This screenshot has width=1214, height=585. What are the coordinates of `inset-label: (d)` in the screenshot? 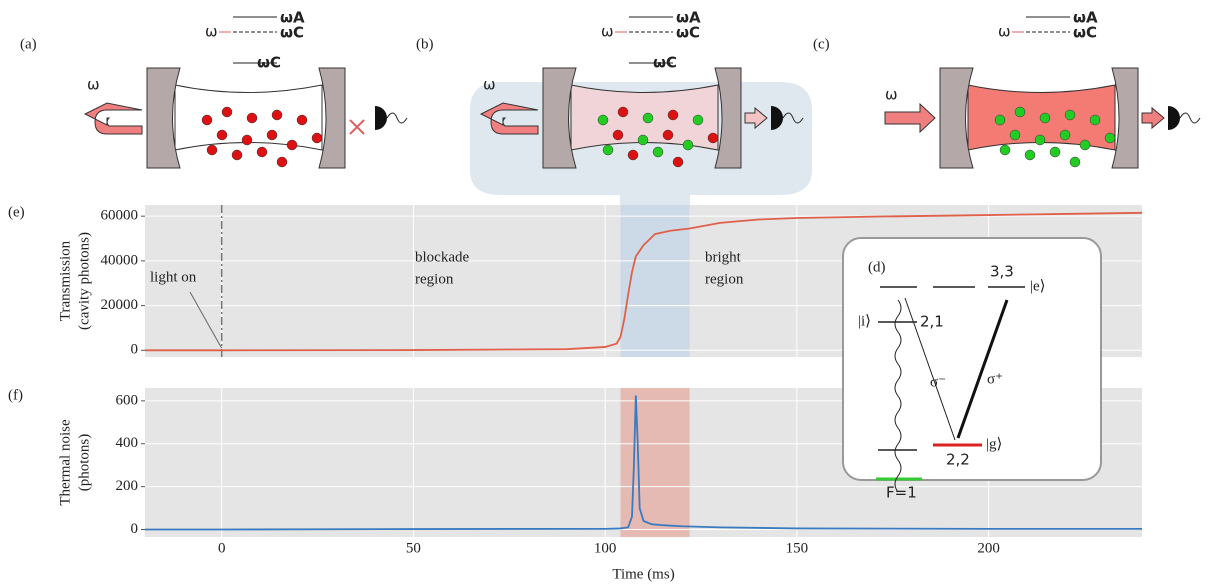 It's located at (877, 267).